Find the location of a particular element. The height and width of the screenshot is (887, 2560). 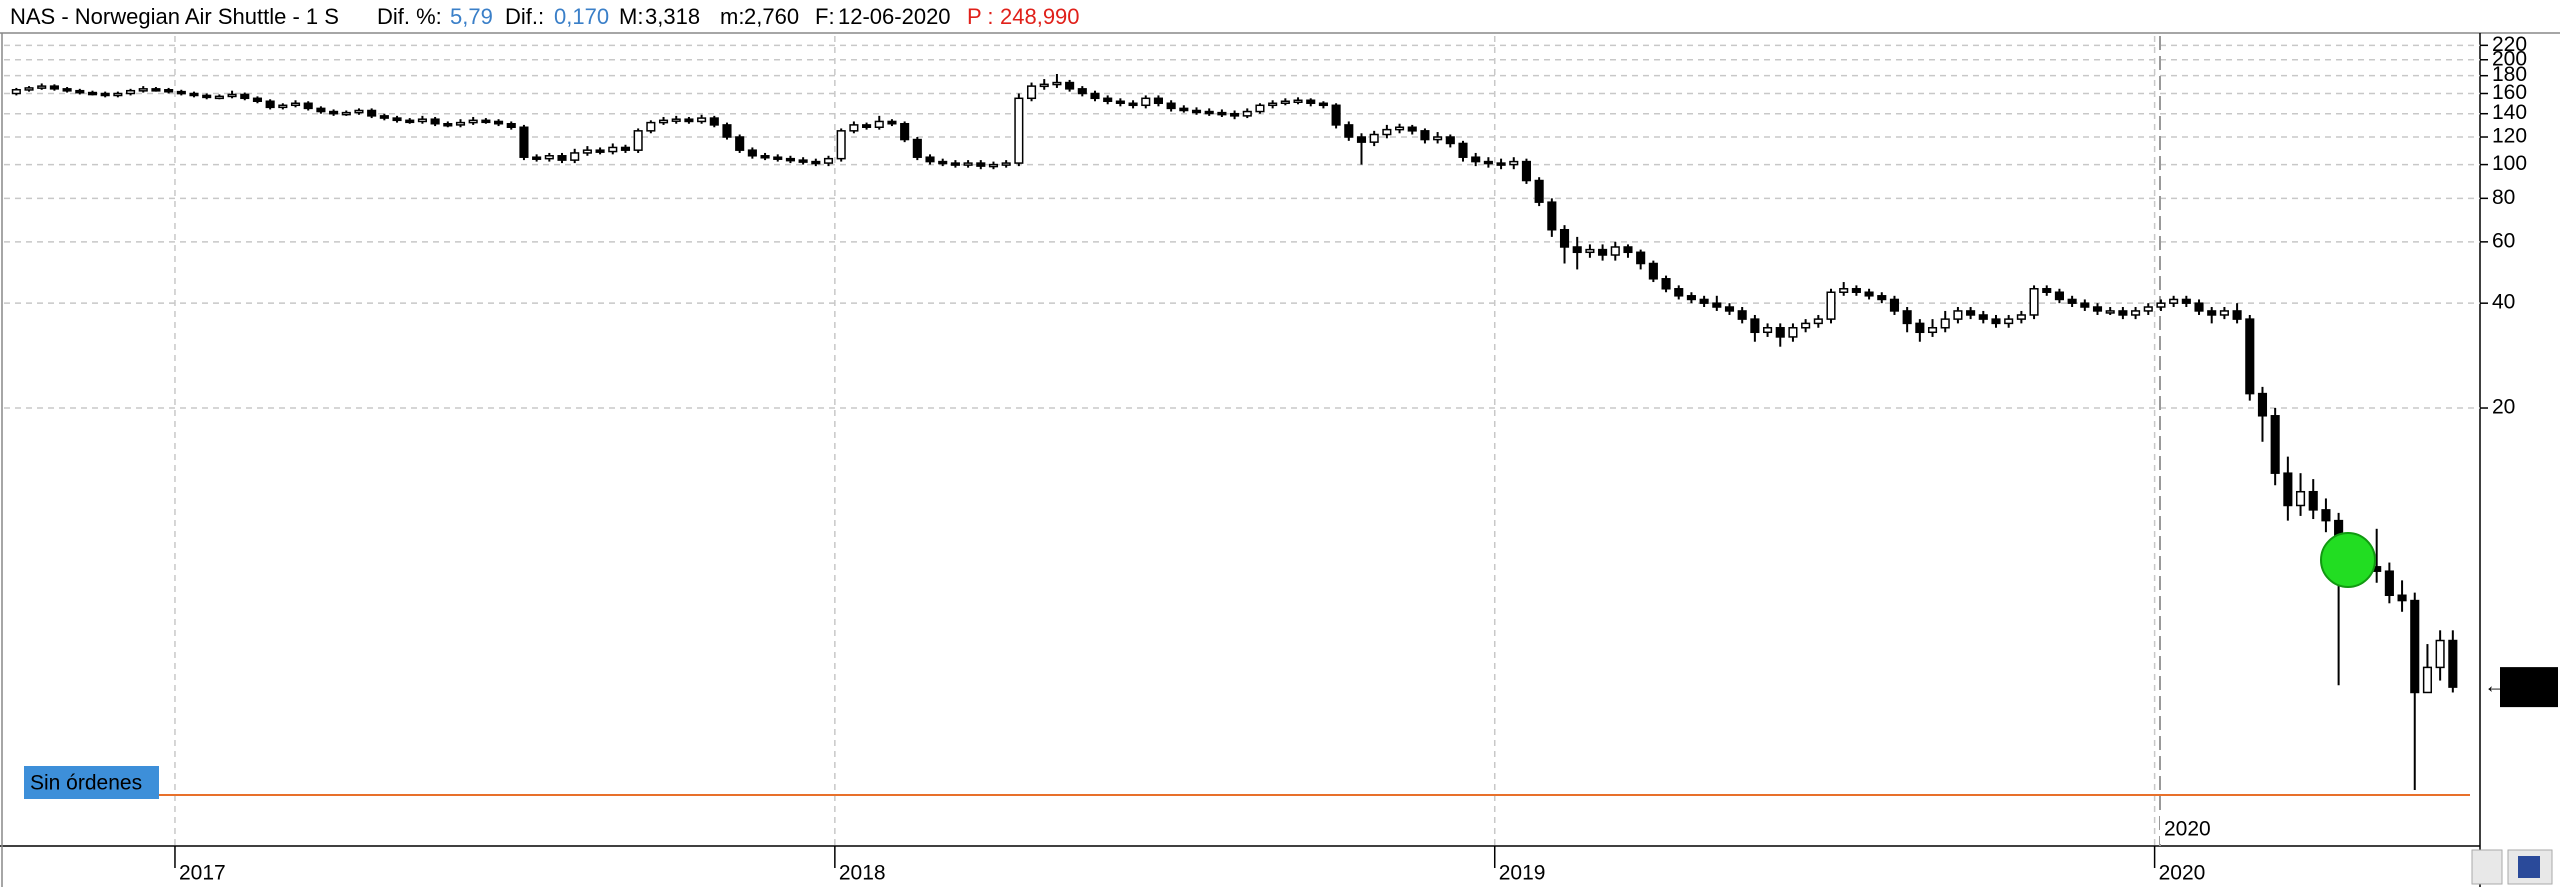

signal-marker is located at coordinates (2348, 560).